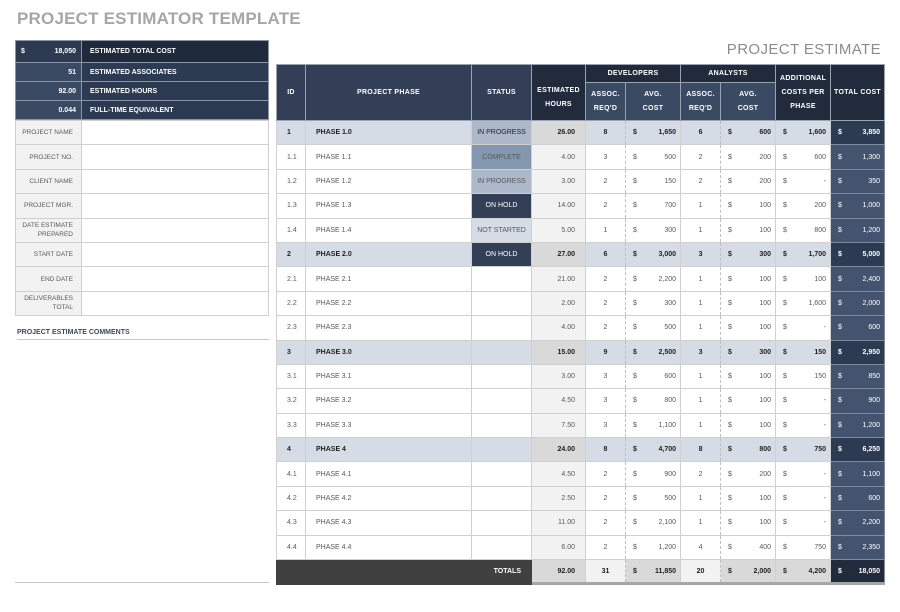  Describe the element at coordinates (803, 157) in the screenshot. I see `cell-additional: $600` at that location.